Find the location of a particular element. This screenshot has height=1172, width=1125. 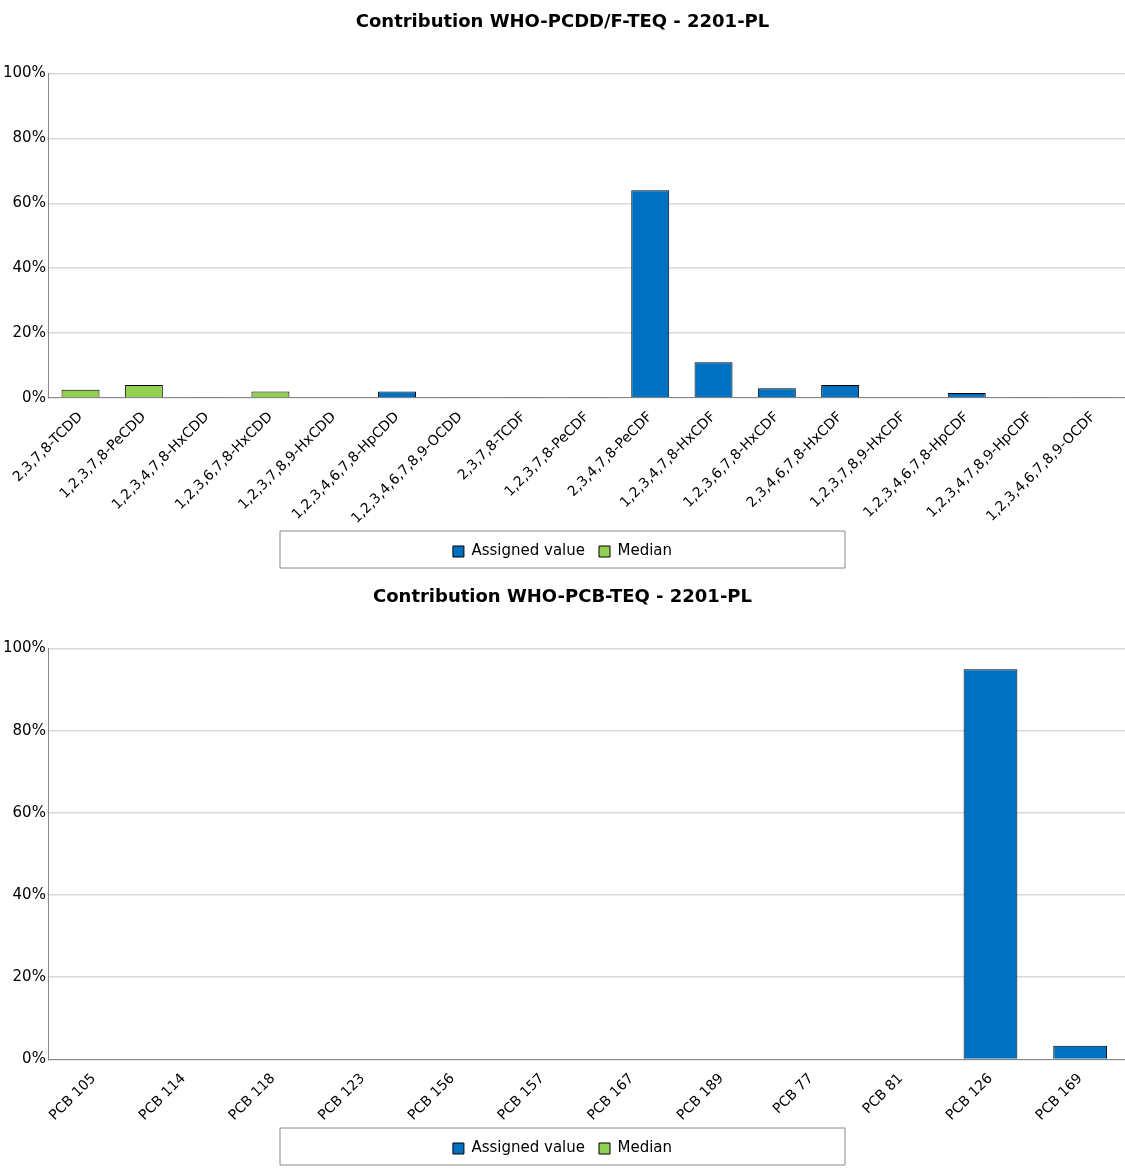

chart-title: Contribution WHO-PCDD/F-TEQ - 2201-PL is located at coordinates (562, 21).